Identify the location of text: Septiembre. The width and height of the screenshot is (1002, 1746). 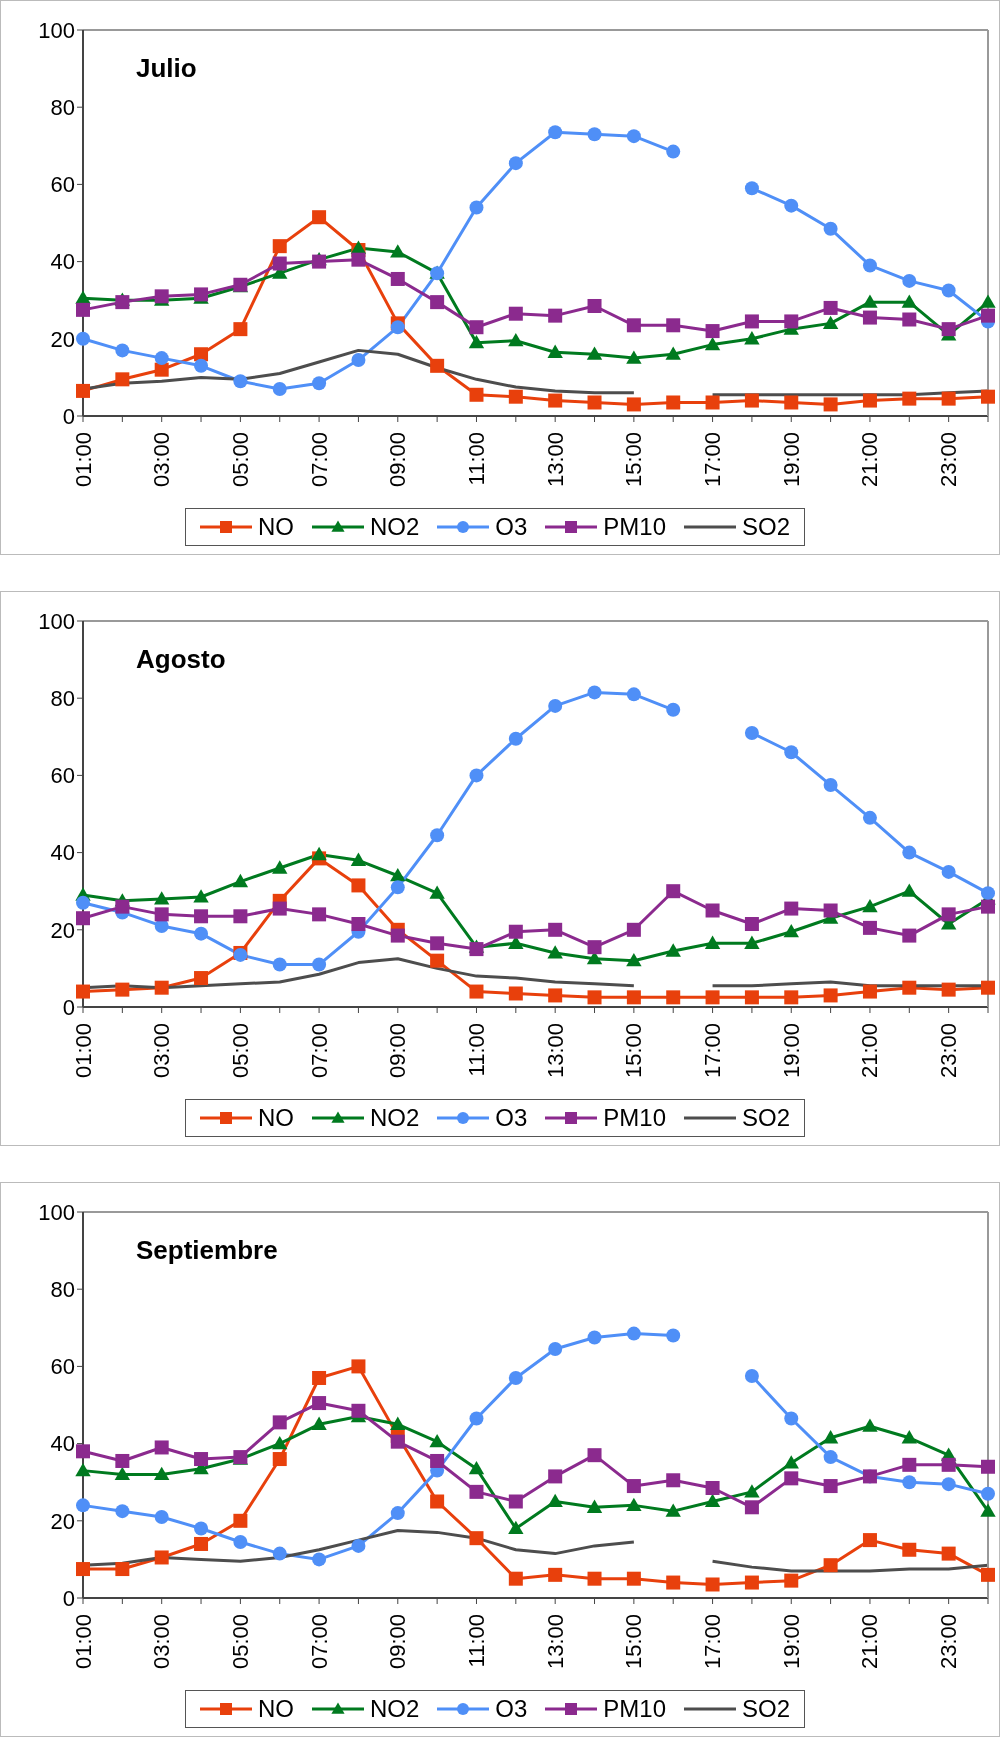
(207, 1250).